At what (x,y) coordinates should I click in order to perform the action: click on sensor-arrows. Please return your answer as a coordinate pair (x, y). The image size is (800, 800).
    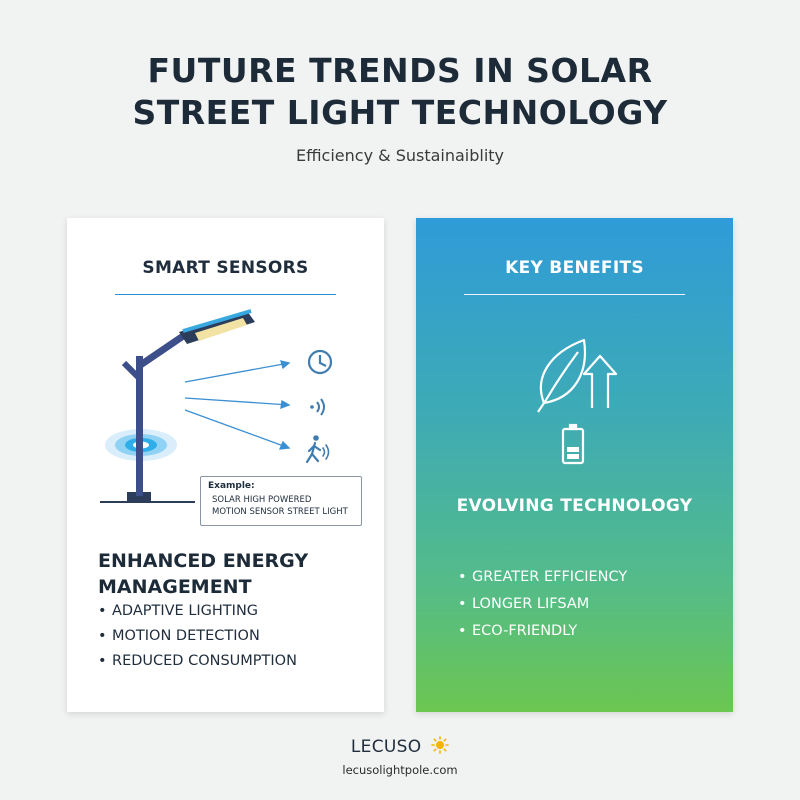
    Looking at the image, I should click on (237, 405).